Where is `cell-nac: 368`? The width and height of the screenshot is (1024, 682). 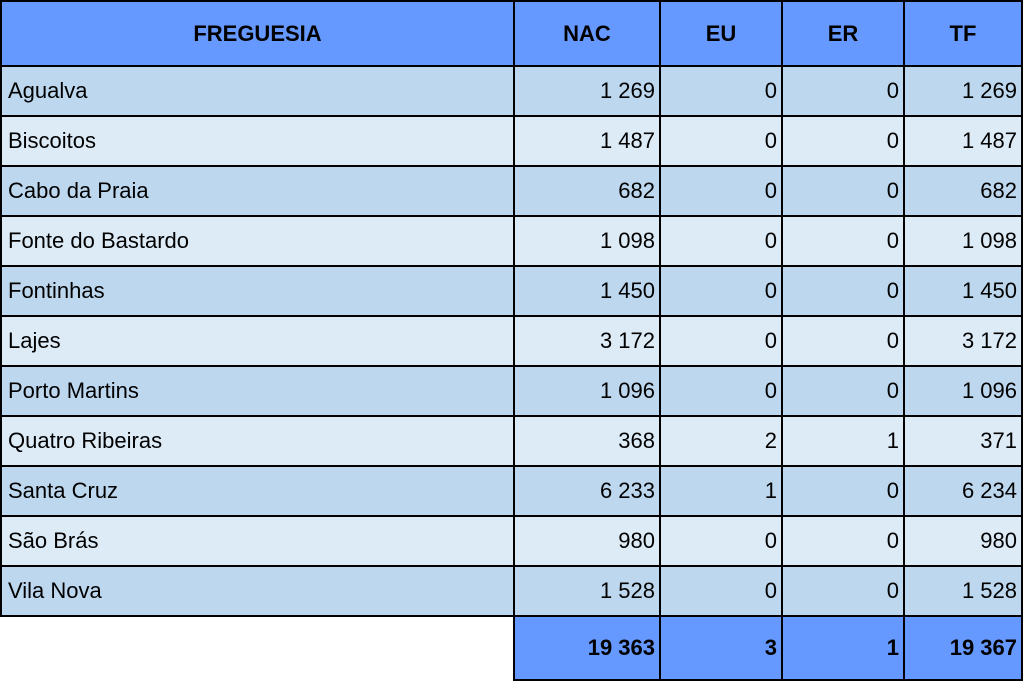 cell-nac: 368 is located at coordinates (587, 441).